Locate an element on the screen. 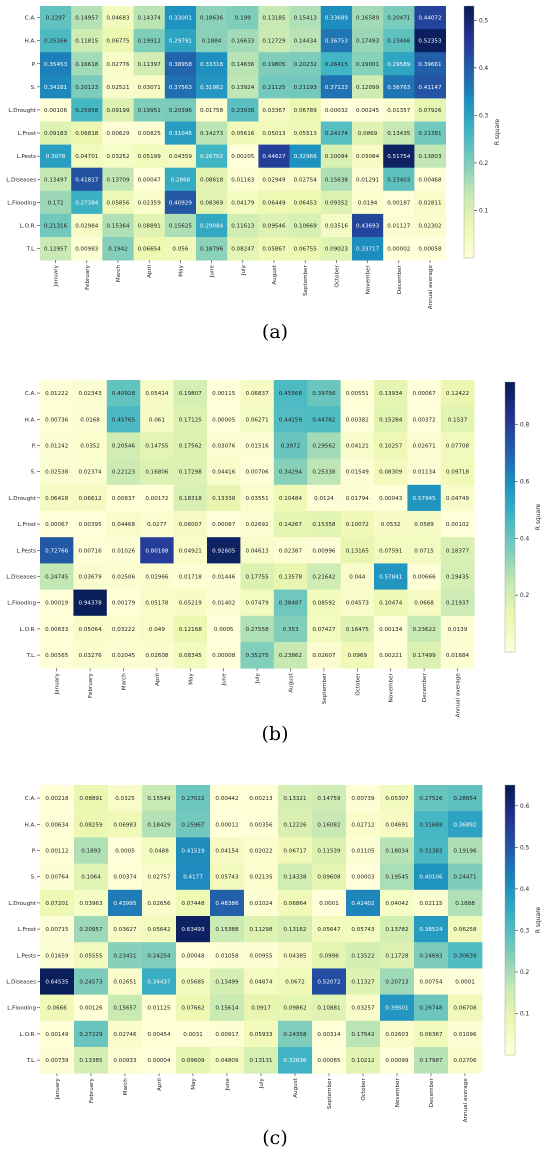 Image resolution: width=550 pixels, height=1159 pixels. cell-value-label: 0.36892 is located at coordinates (464, 825).